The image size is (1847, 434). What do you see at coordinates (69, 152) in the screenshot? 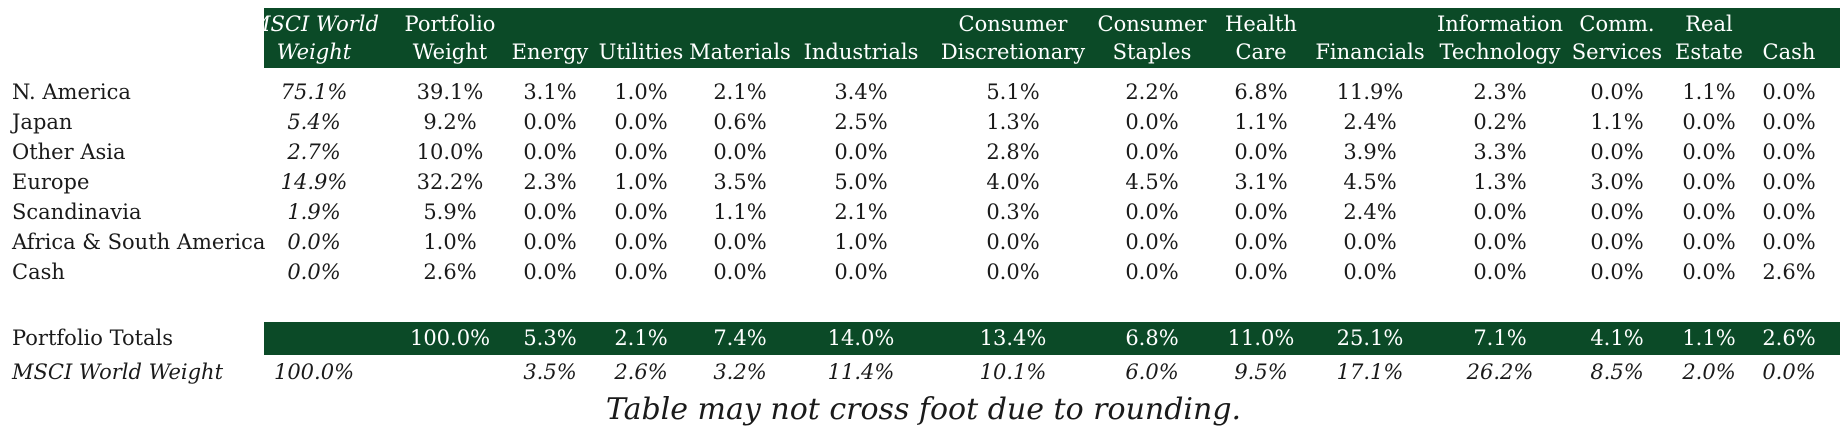
I see `row-label: Other Asia` at bounding box center [69, 152].